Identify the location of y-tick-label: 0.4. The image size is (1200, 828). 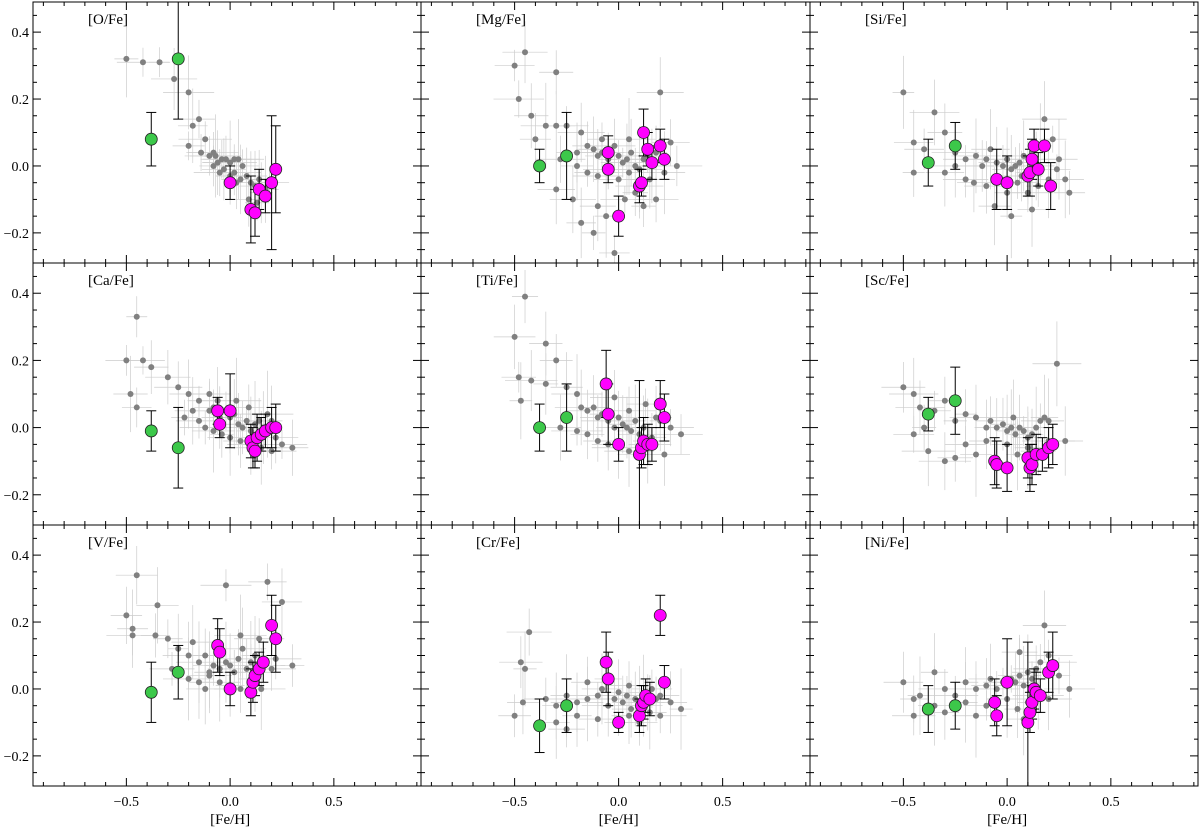
(21, 556).